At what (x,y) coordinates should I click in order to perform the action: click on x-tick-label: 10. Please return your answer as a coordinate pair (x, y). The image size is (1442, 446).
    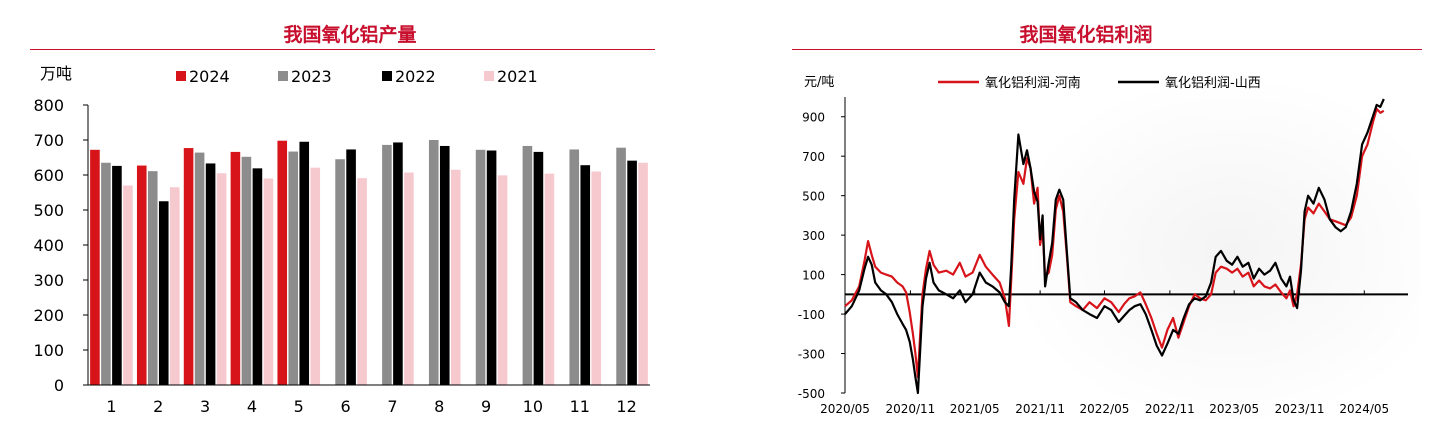
    Looking at the image, I should click on (533, 406).